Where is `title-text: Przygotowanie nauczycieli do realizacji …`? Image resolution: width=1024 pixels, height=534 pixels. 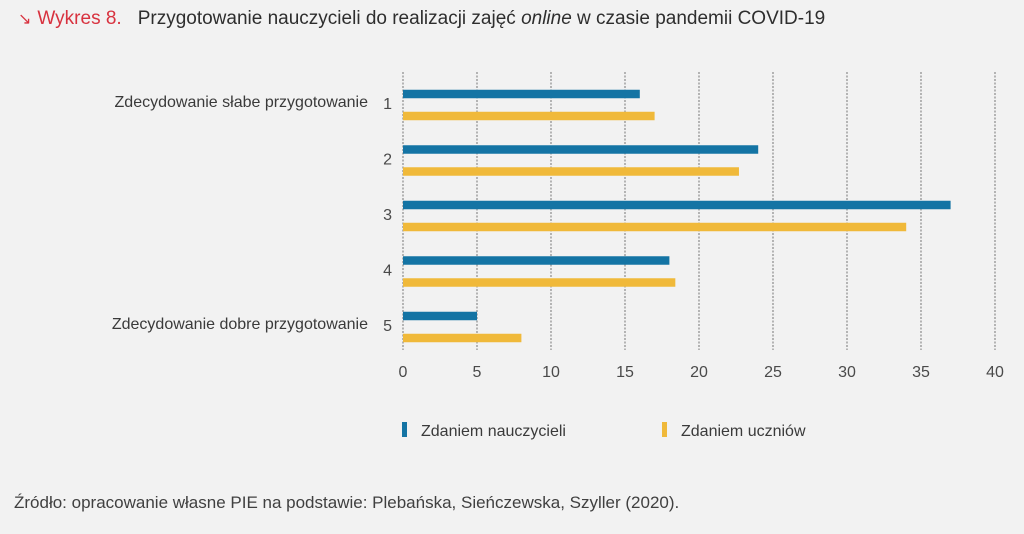 title-text: Przygotowanie nauczycieli do realizacji … is located at coordinates (482, 18).